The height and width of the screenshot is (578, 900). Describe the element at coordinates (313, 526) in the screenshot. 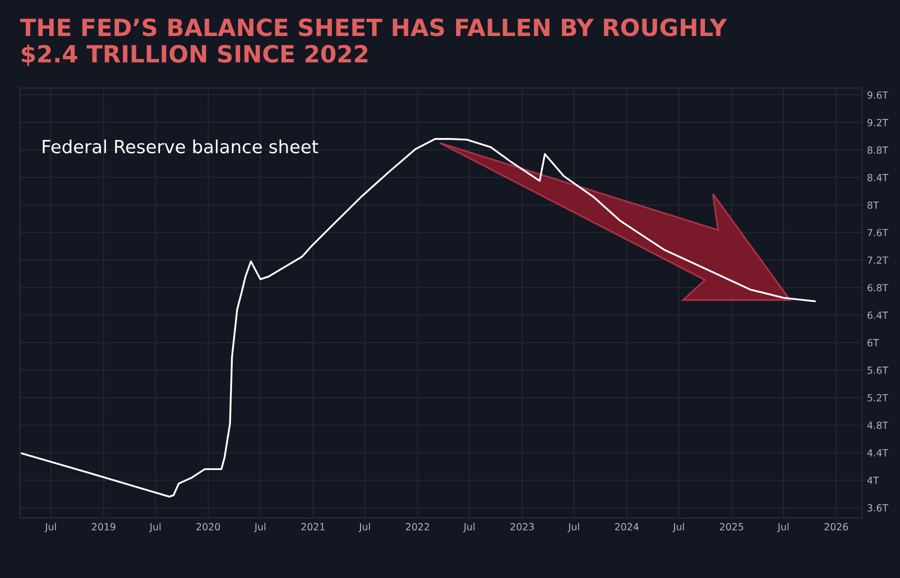

I see `x-tick-label: 2021` at that location.